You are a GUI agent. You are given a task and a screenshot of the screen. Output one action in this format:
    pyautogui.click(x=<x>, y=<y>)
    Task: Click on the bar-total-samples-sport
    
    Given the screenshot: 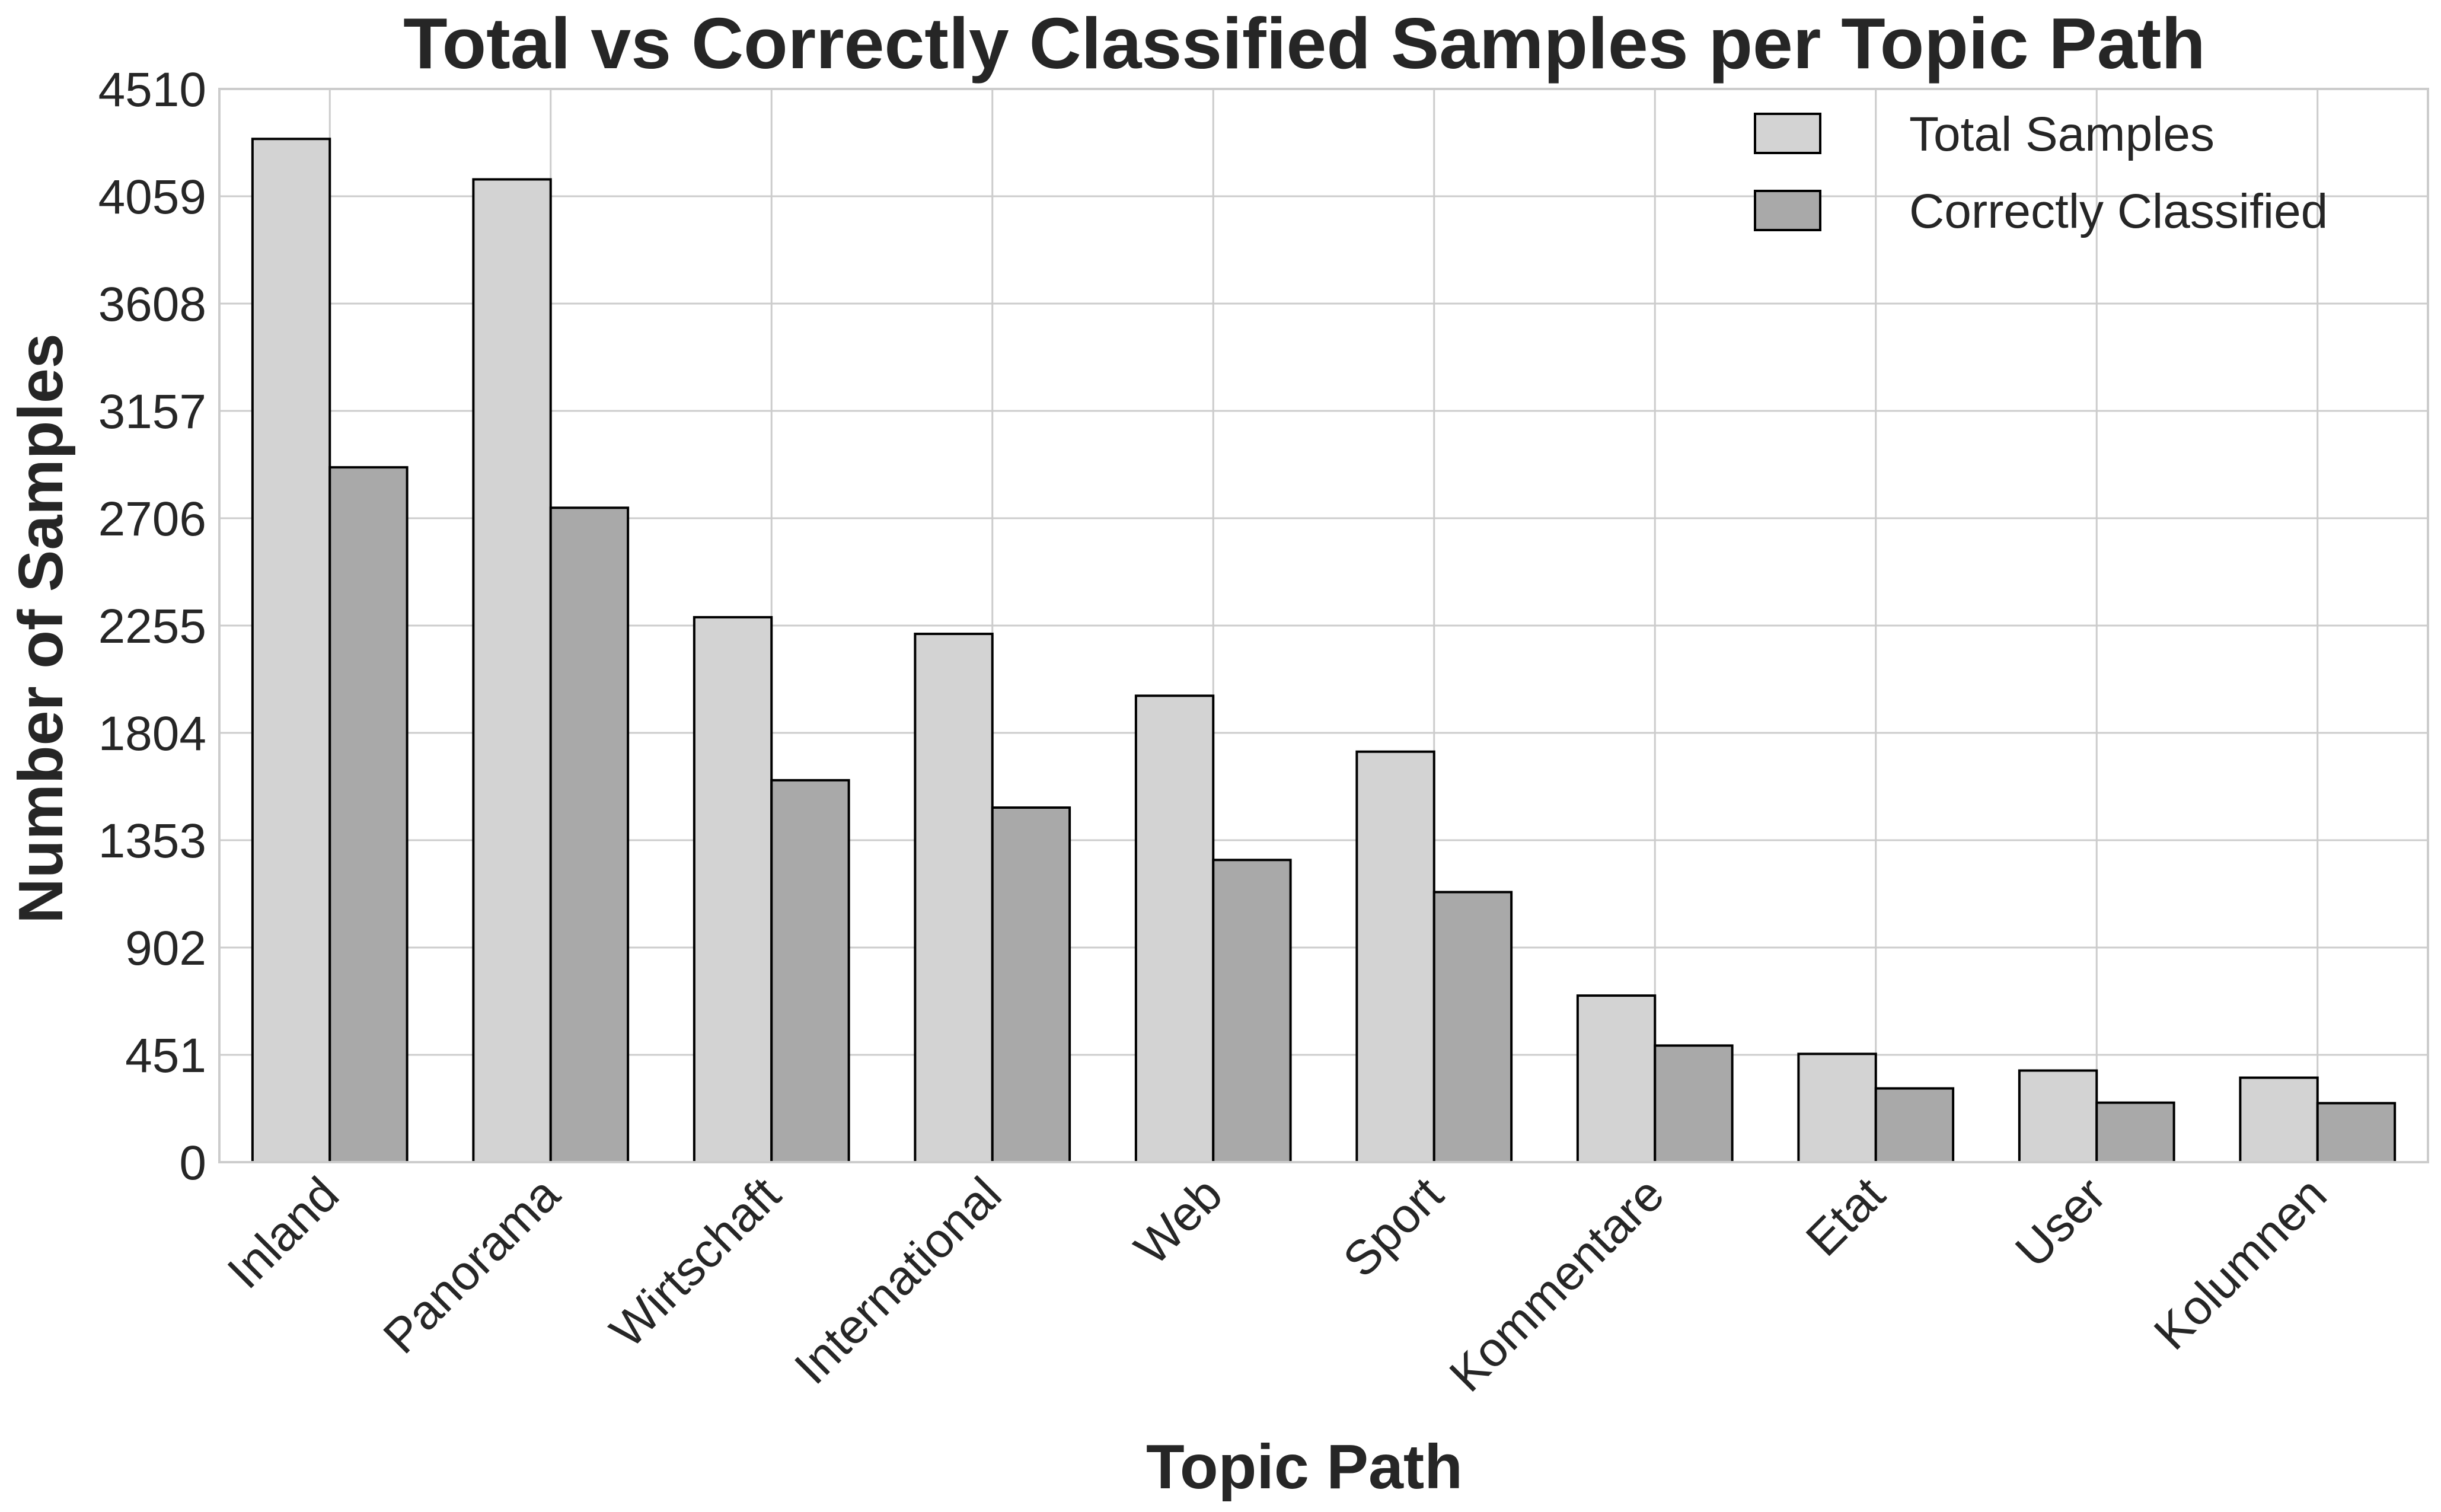 What is the action you would take?
    pyautogui.click(x=1395, y=956)
    